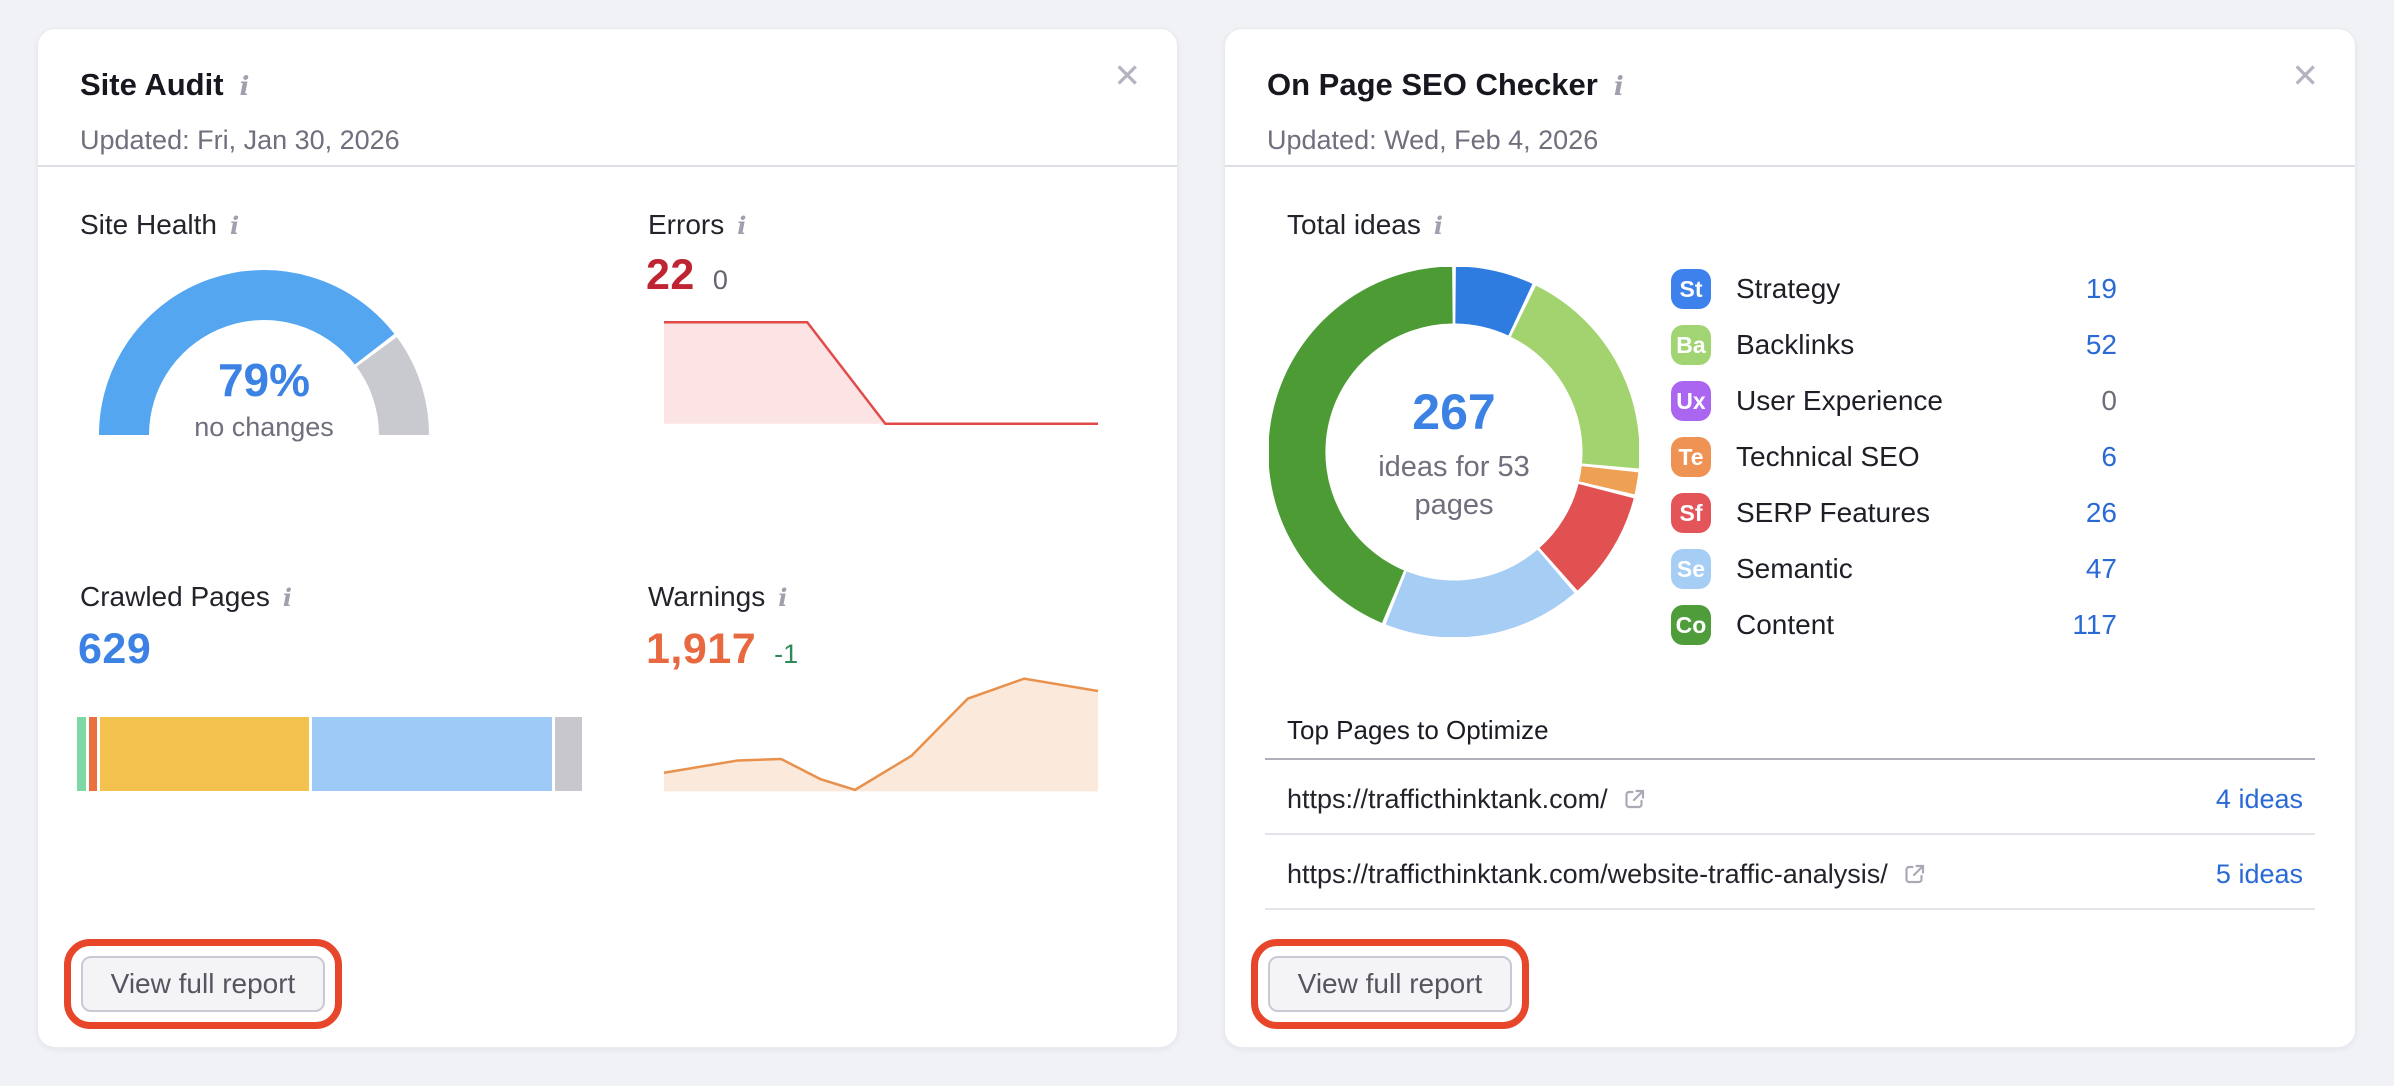  What do you see at coordinates (1894, 625) in the screenshot?
I see `legend-item-content: Co Content 117` at bounding box center [1894, 625].